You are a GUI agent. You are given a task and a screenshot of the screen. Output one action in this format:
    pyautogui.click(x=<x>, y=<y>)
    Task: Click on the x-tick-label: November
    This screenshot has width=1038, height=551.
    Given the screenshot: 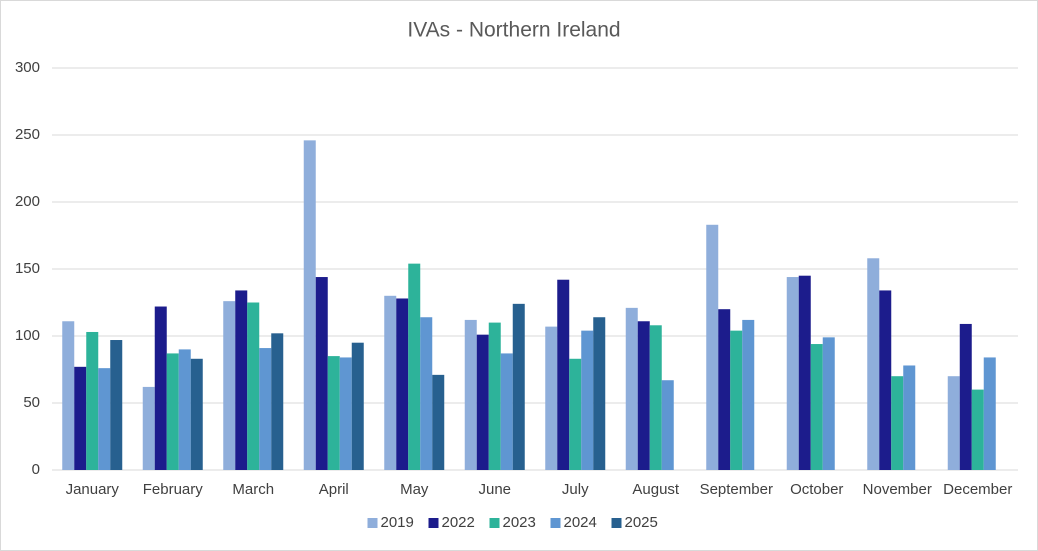 What is the action you would take?
    pyautogui.click(x=897, y=489)
    